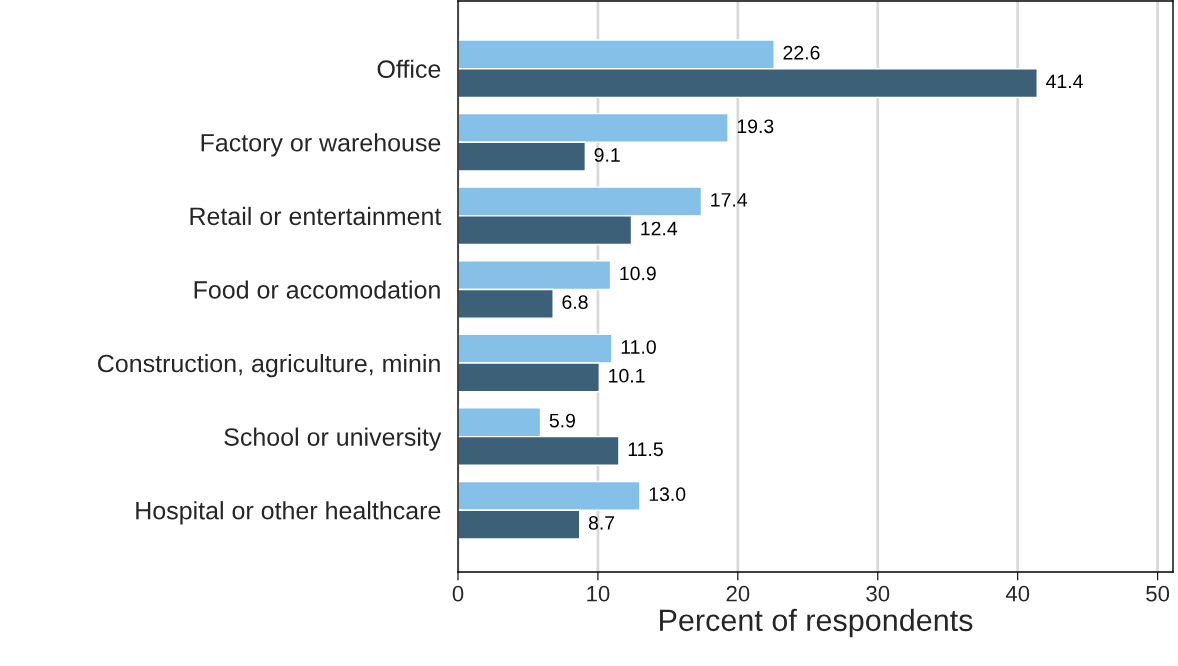 The height and width of the screenshot is (666, 1178). I want to click on data-label: 6.8, so click(575, 302).